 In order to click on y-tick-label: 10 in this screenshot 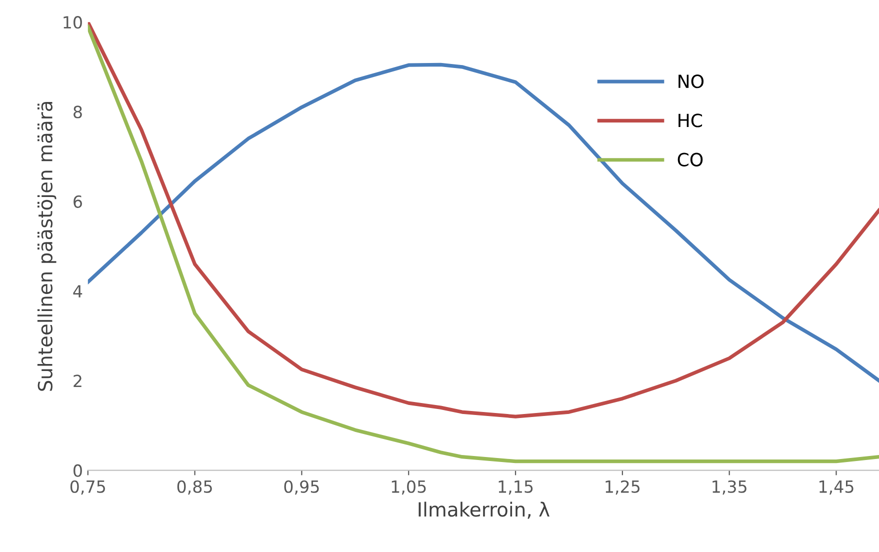, I will do `click(73, 22)`.